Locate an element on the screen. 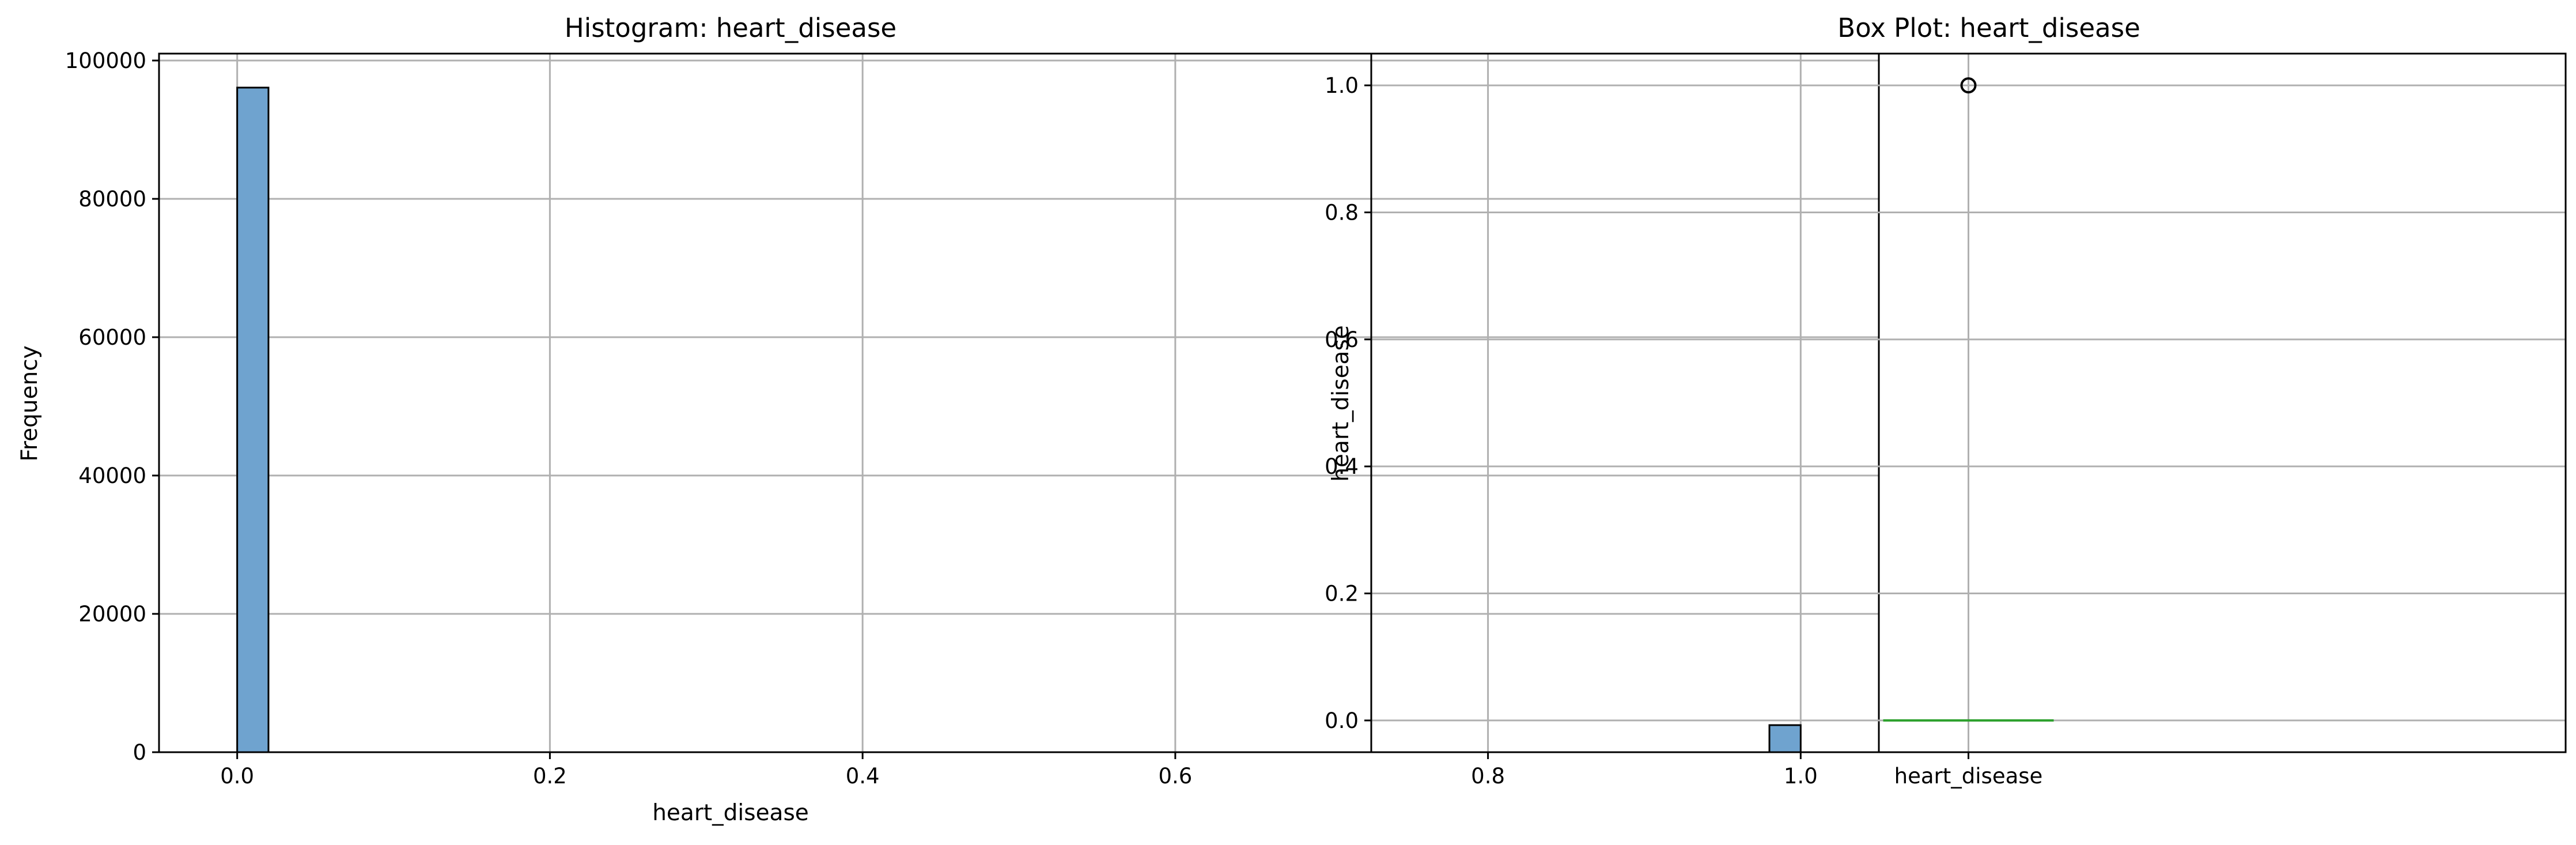 Image resolution: width=2576 pixels, height=845 pixels. box-plot-y-tick-label: 0.8 is located at coordinates (1342, 212).